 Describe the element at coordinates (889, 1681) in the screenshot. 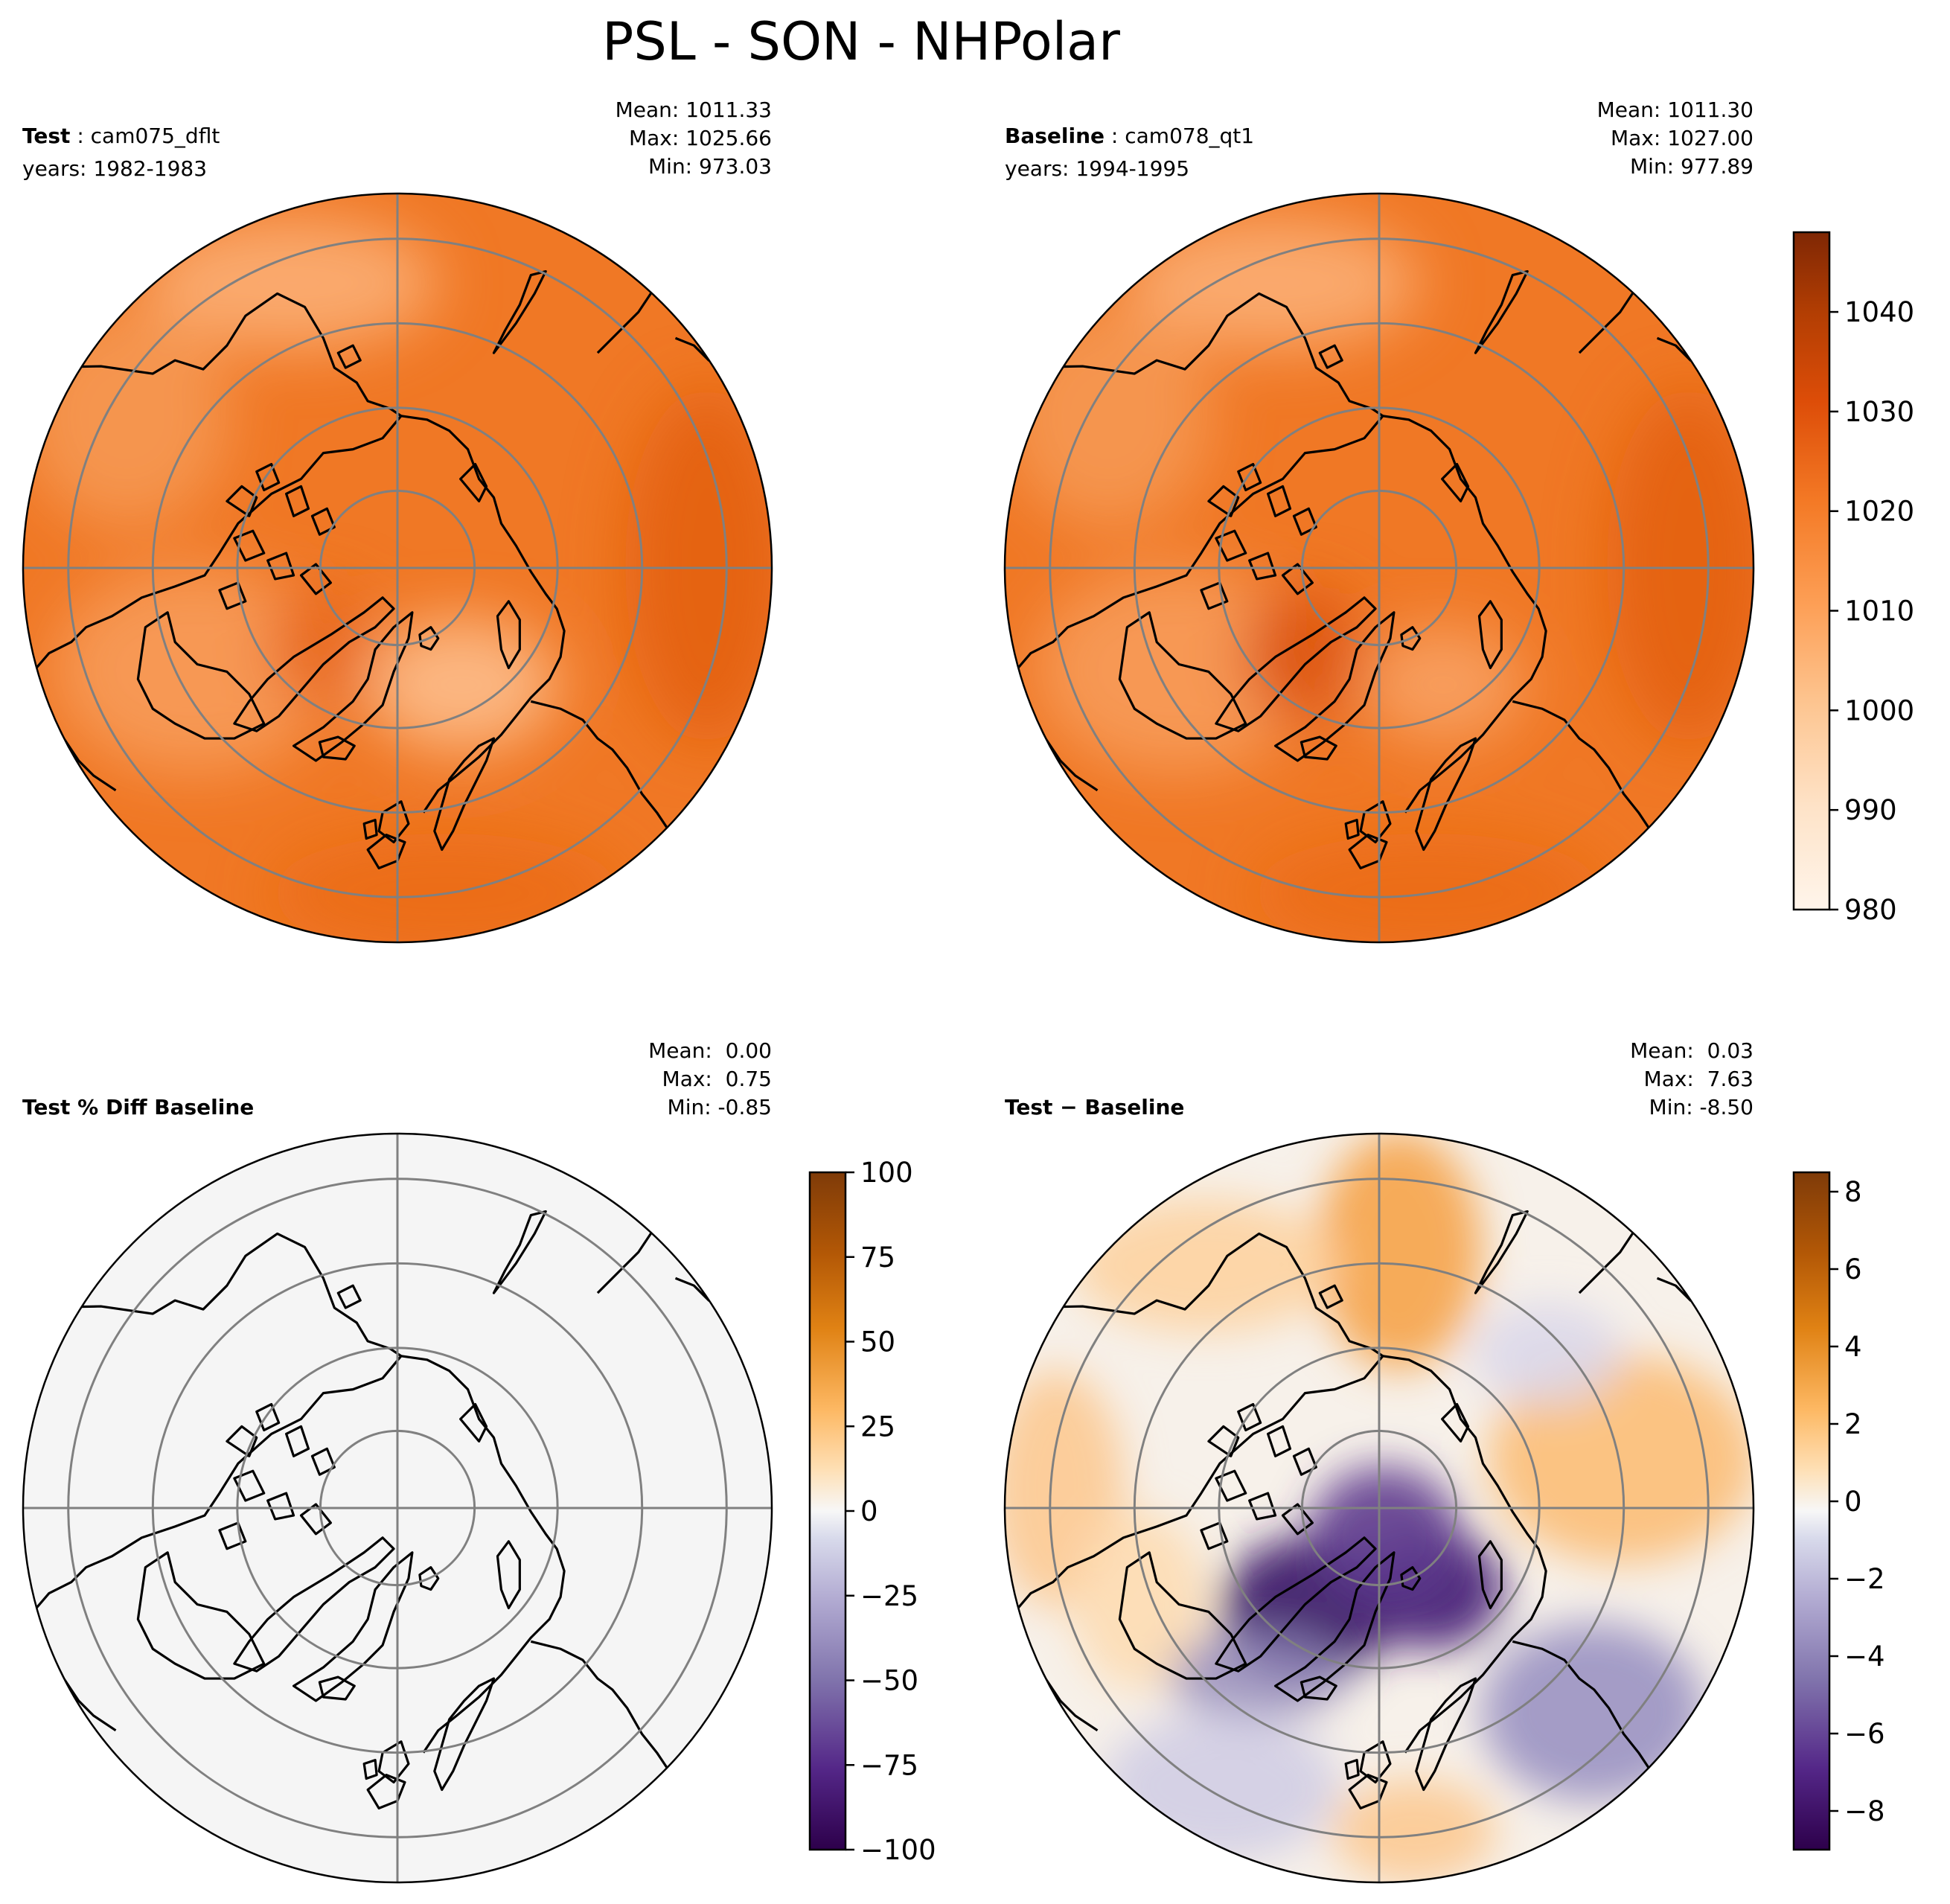

I see `colorbar-pct-diff-tick-label: −50` at that location.